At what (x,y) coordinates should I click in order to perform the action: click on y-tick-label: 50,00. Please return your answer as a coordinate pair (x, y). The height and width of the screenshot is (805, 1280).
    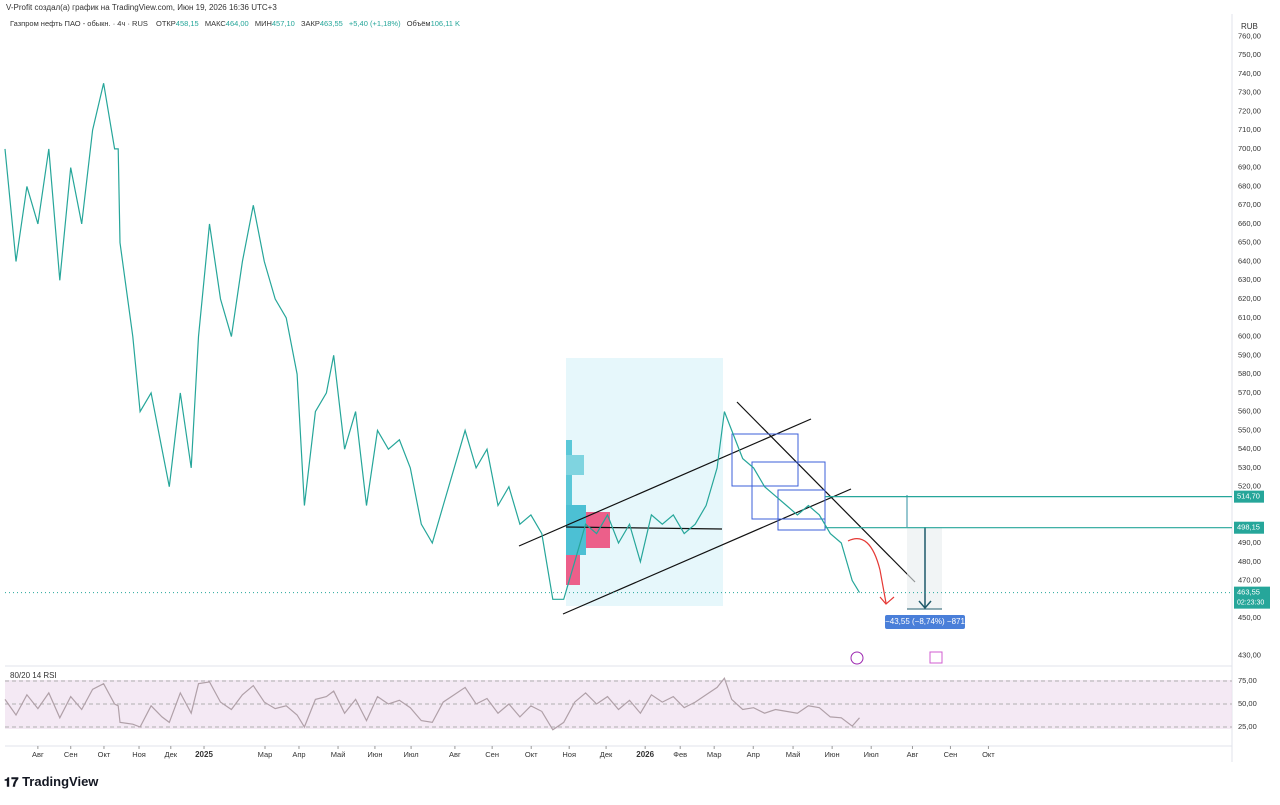
    Looking at the image, I should click on (1247, 703).